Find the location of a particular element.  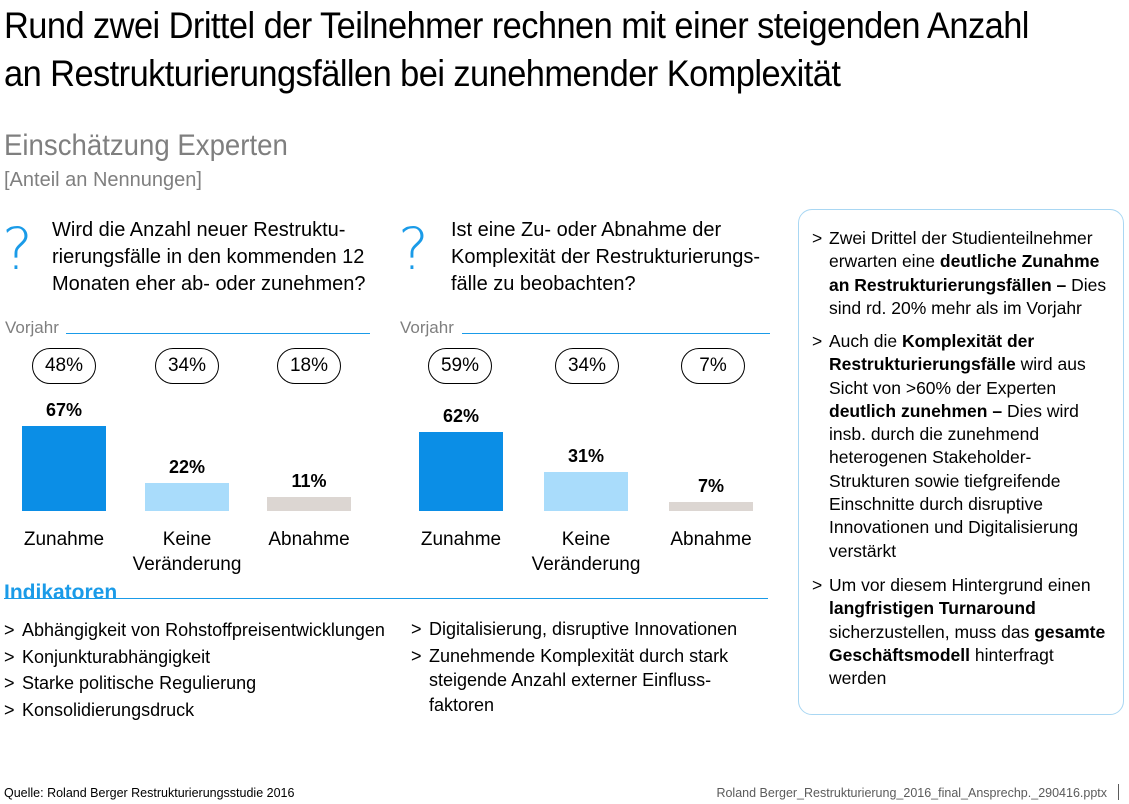

previous-year-pill: 7% is located at coordinates (713, 366).